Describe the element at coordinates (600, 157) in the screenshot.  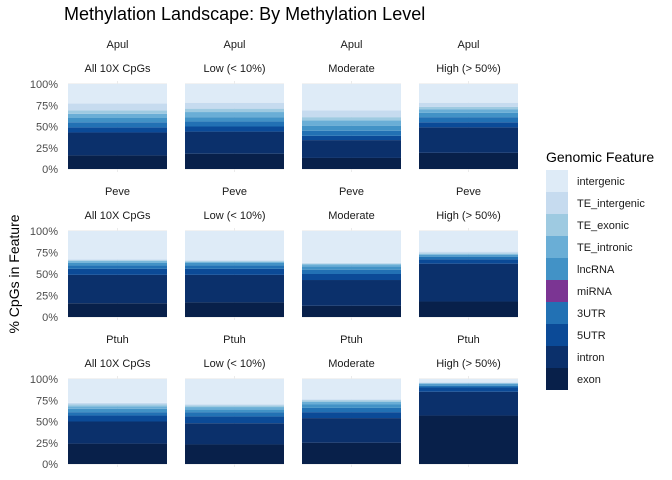
I see `legend-title: Genomic Feature` at that location.